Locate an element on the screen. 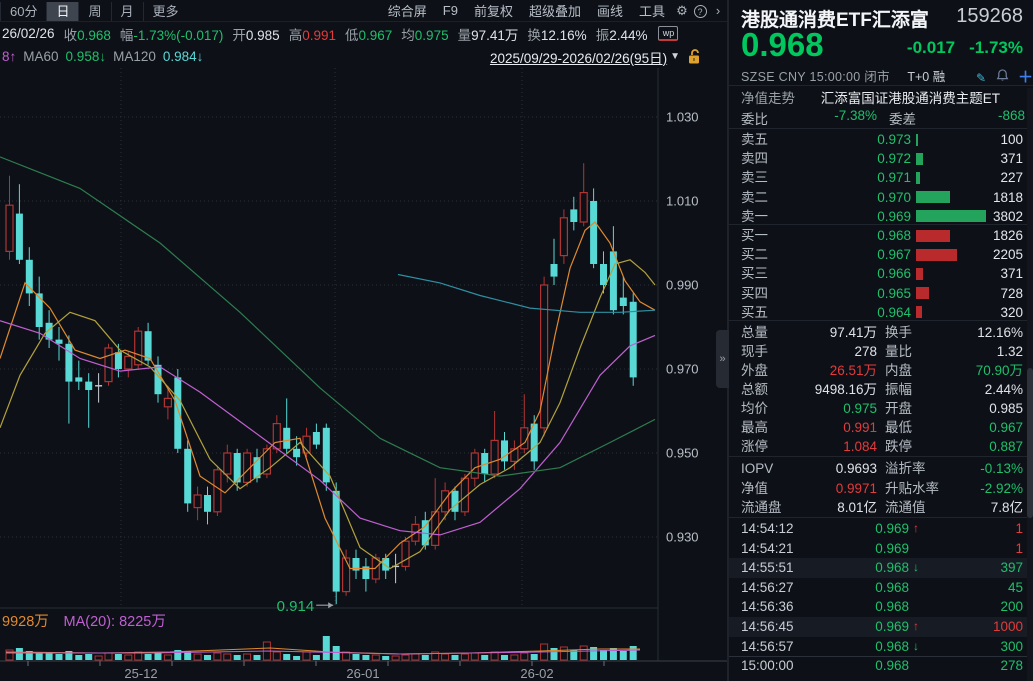  tick-row: 14:56:57 0.968 ↓ 300 is located at coordinates (881, 647).